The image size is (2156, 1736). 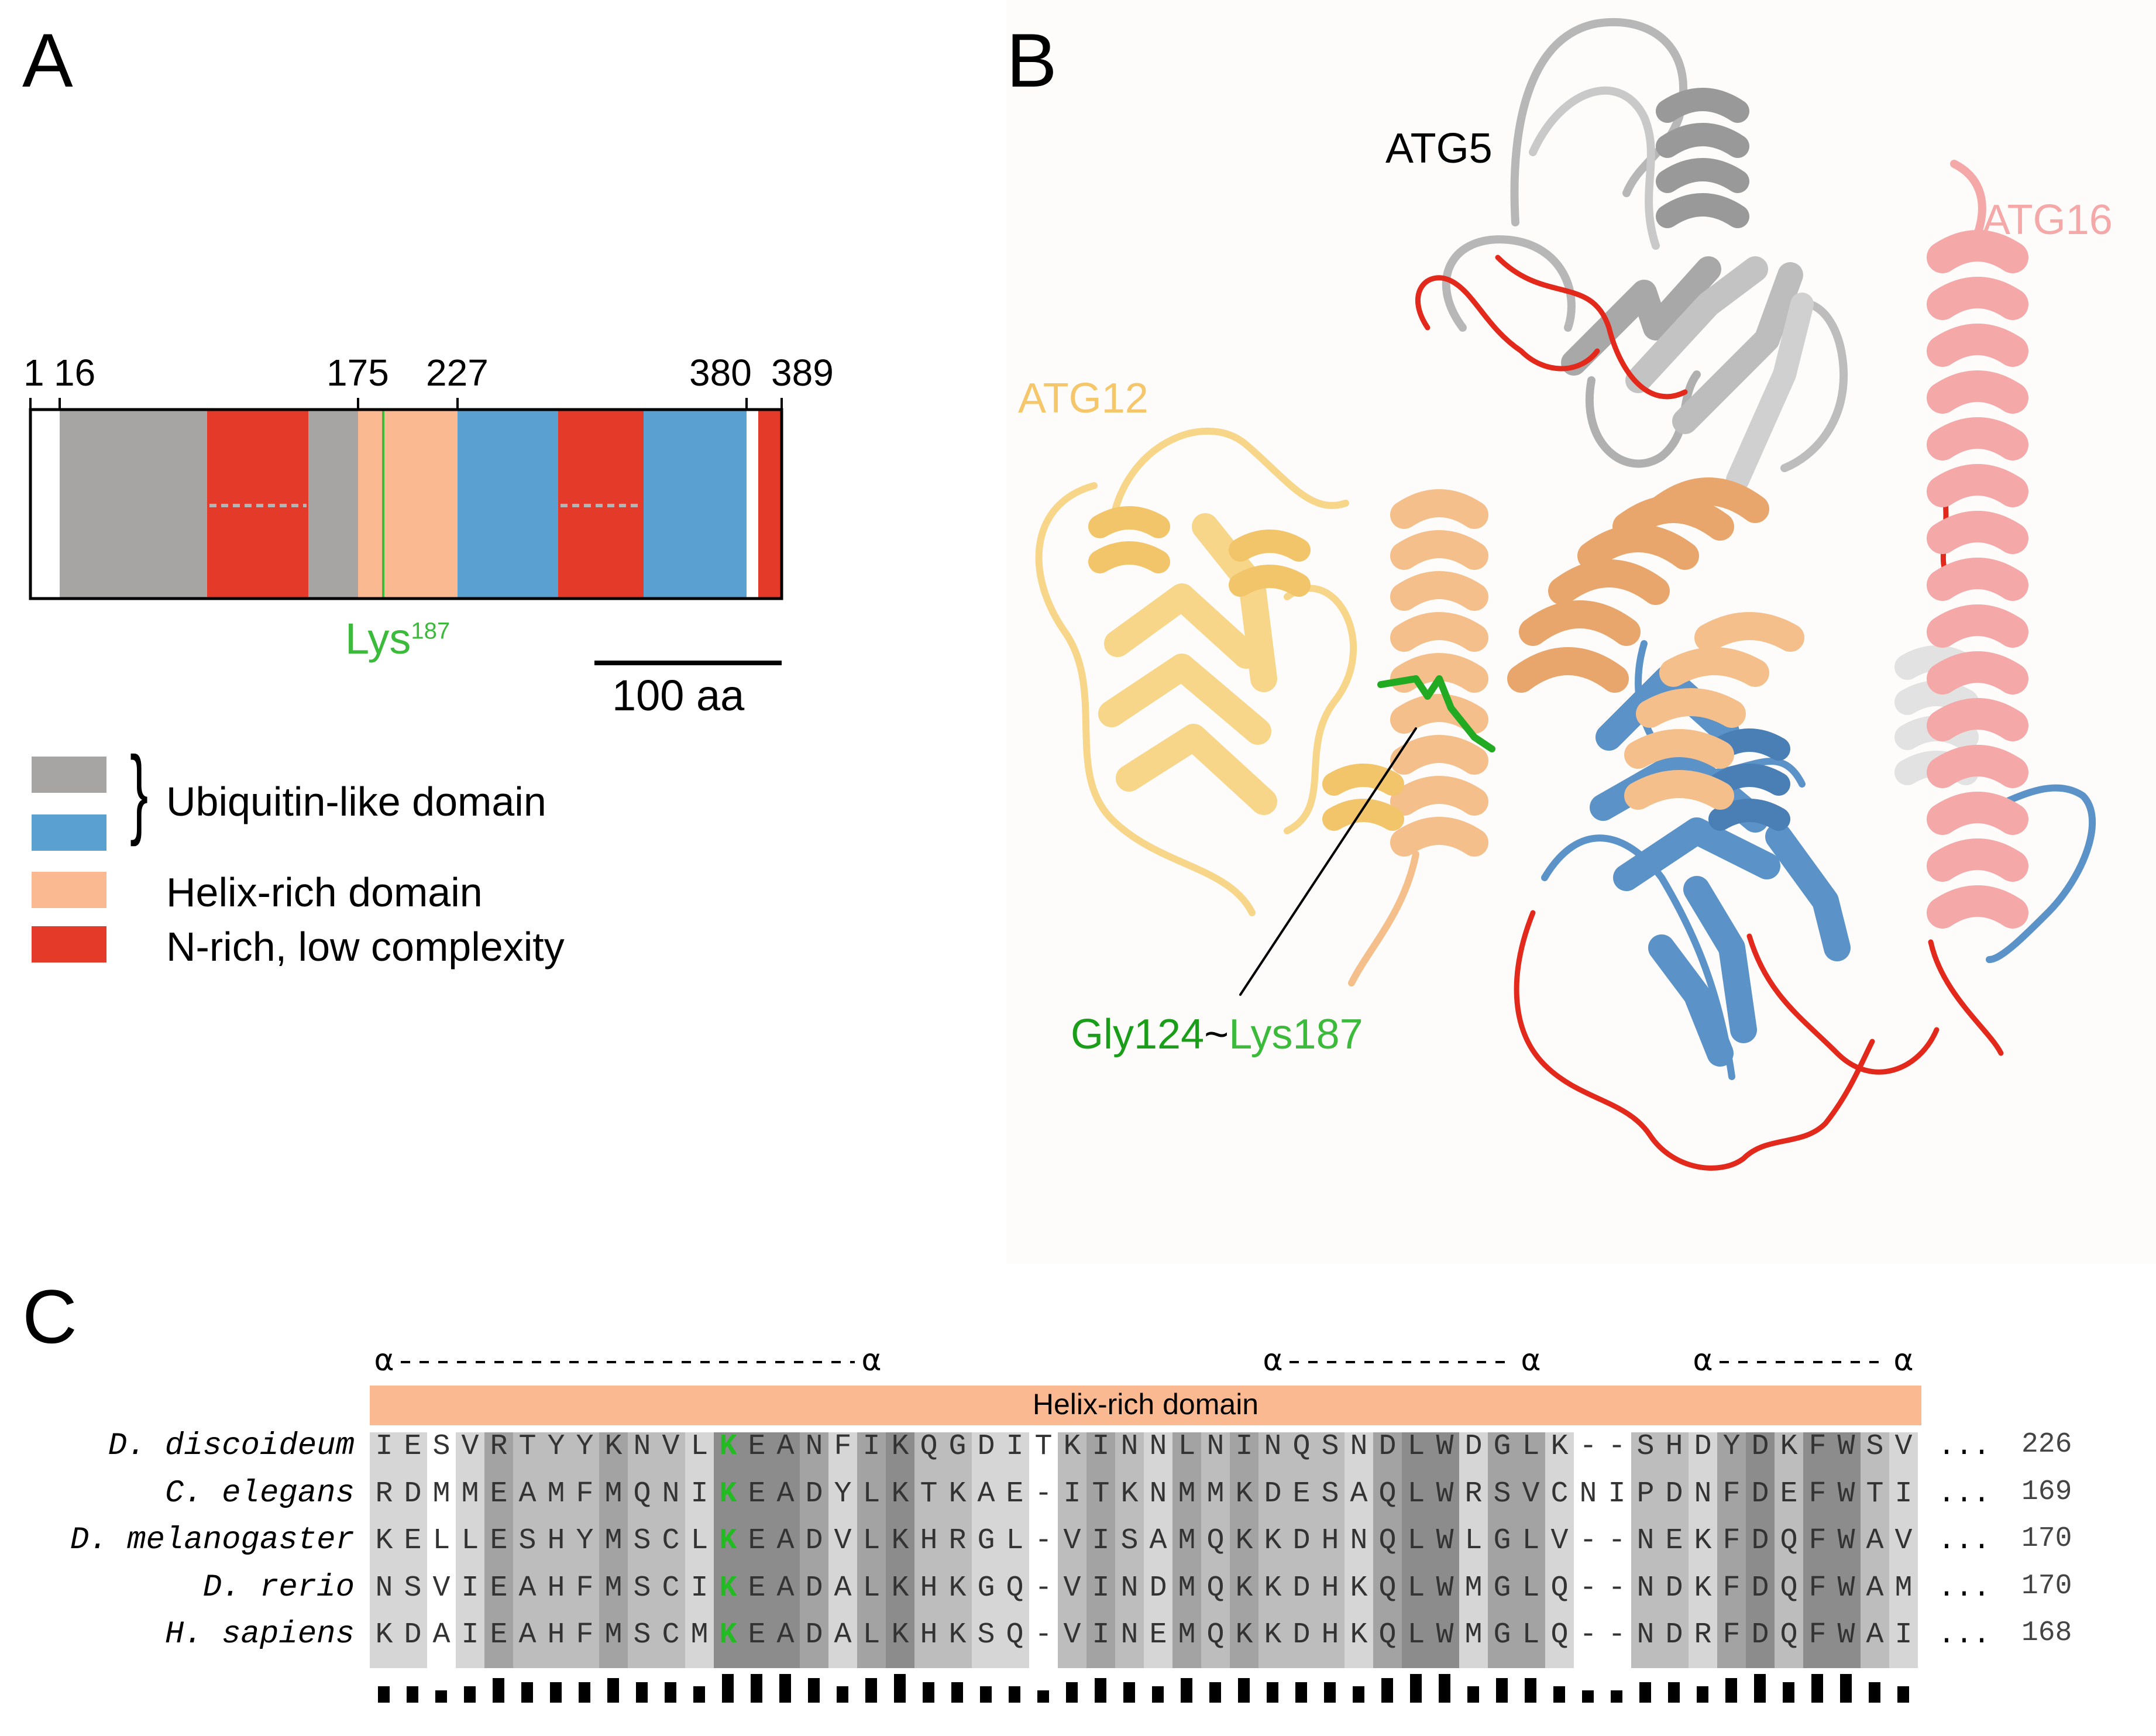 What do you see at coordinates (356, 801) in the screenshot?
I see `legend-label-ubiquitin-like: Ubiquitin-like domain` at bounding box center [356, 801].